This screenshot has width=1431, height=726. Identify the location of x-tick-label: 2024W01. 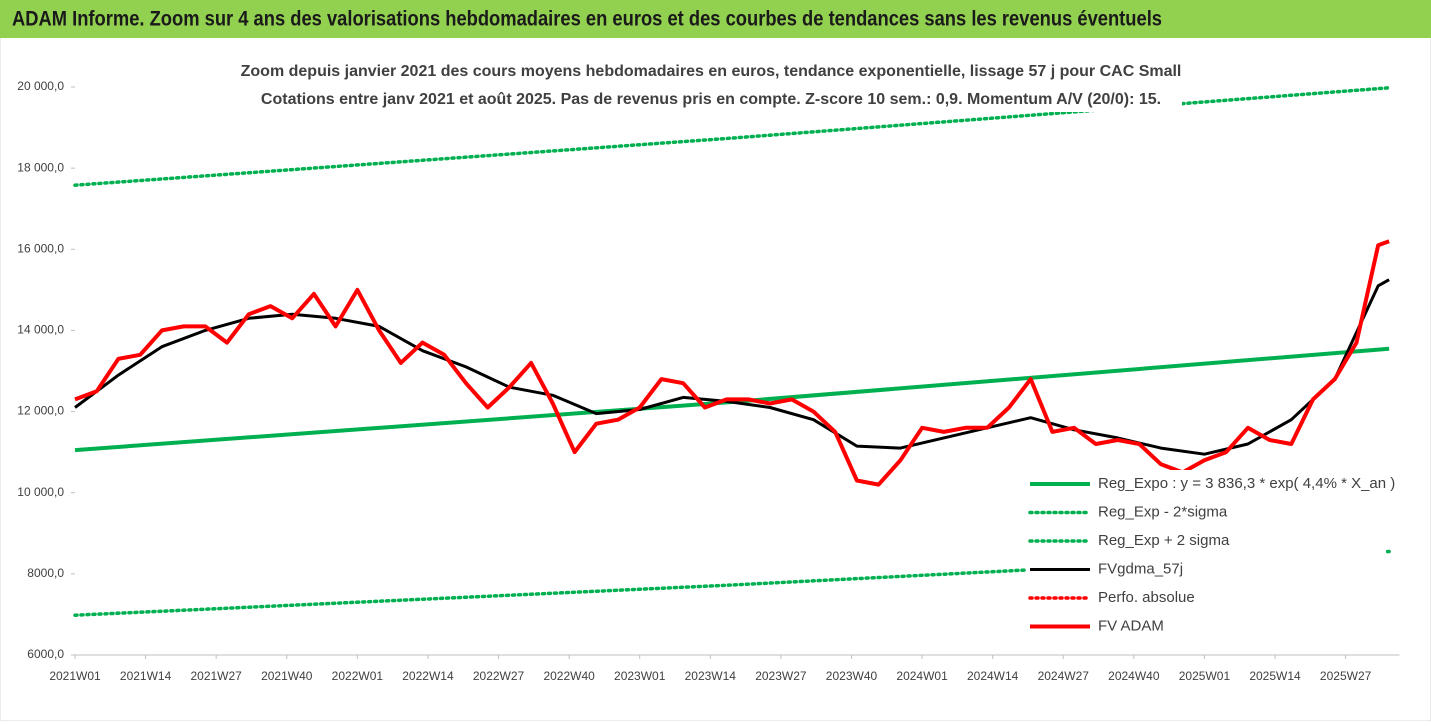
(922, 676).